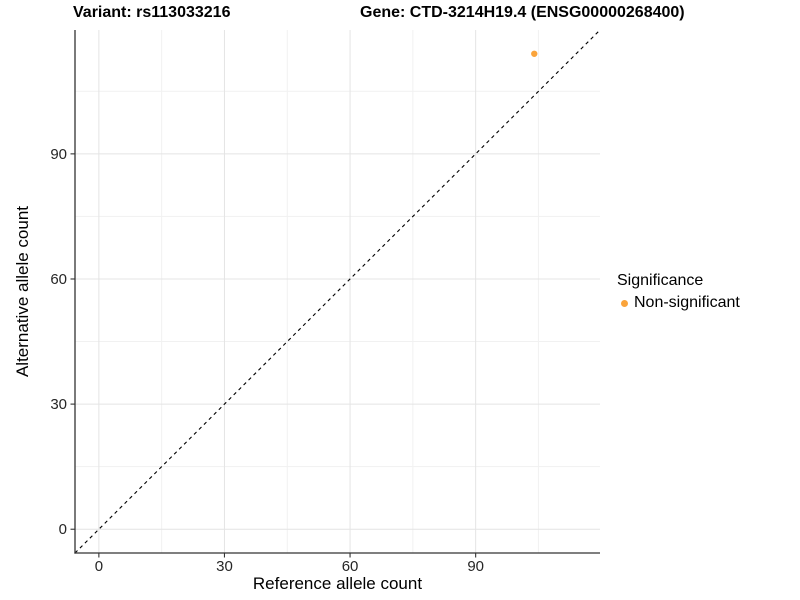 This screenshot has width=800, height=600. What do you see at coordinates (660, 280) in the screenshot?
I see `legend-title: Significance` at bounding box center [660, 280].